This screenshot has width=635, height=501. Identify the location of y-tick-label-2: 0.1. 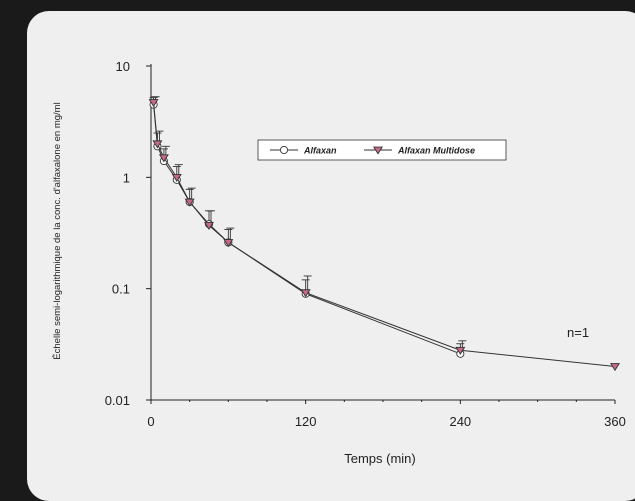
(121, 289).